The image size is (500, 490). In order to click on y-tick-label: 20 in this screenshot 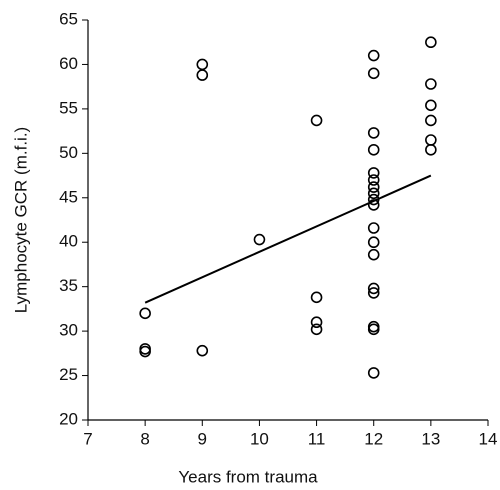, I will do `click(68, 418)`.